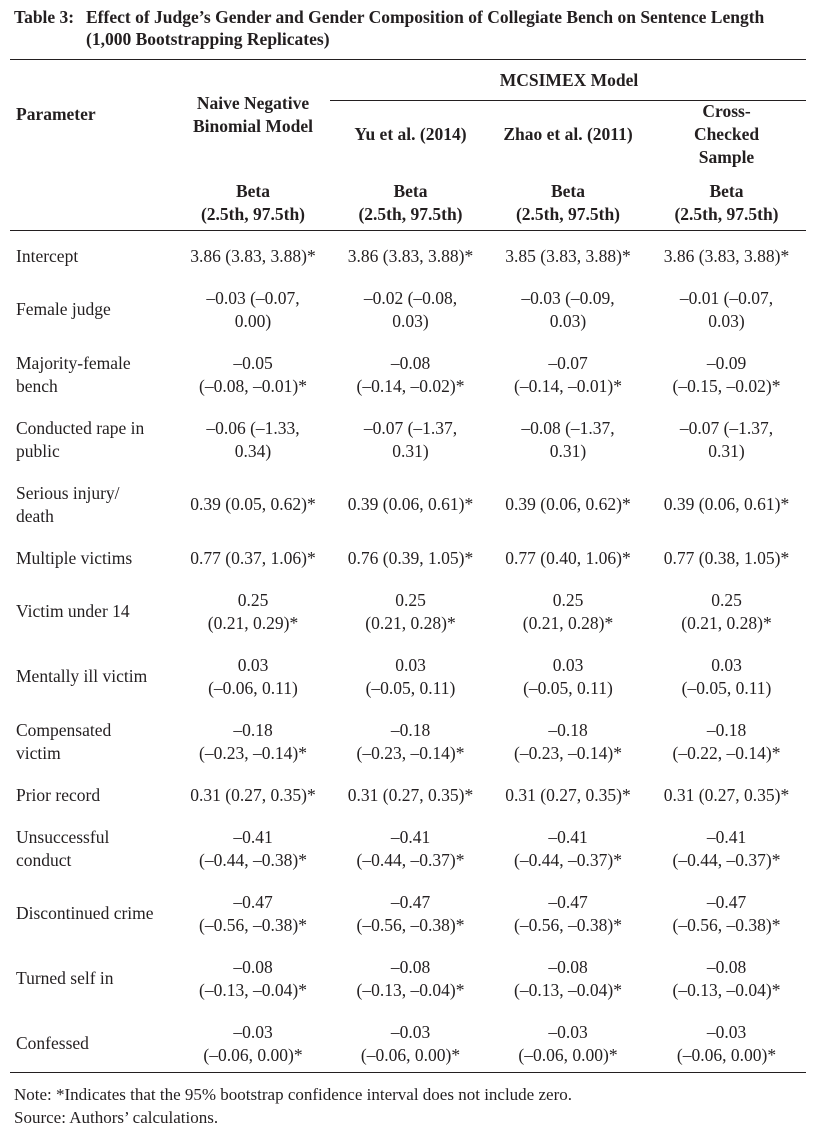 This screenshot has width=822, height=1148. Describe the element at coordinates (408, 230) in the screenshot. I see `rule-header-bottom` at that location.